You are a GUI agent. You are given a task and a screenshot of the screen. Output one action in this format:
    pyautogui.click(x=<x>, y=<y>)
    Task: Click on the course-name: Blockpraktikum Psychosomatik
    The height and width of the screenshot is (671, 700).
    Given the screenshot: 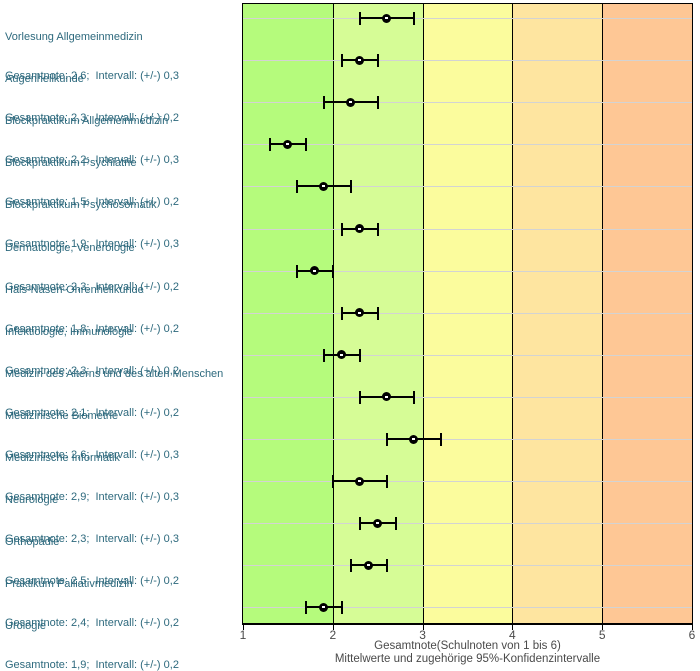 What is the action you would take?
    pyautogui.click(x=81, y=205)
    